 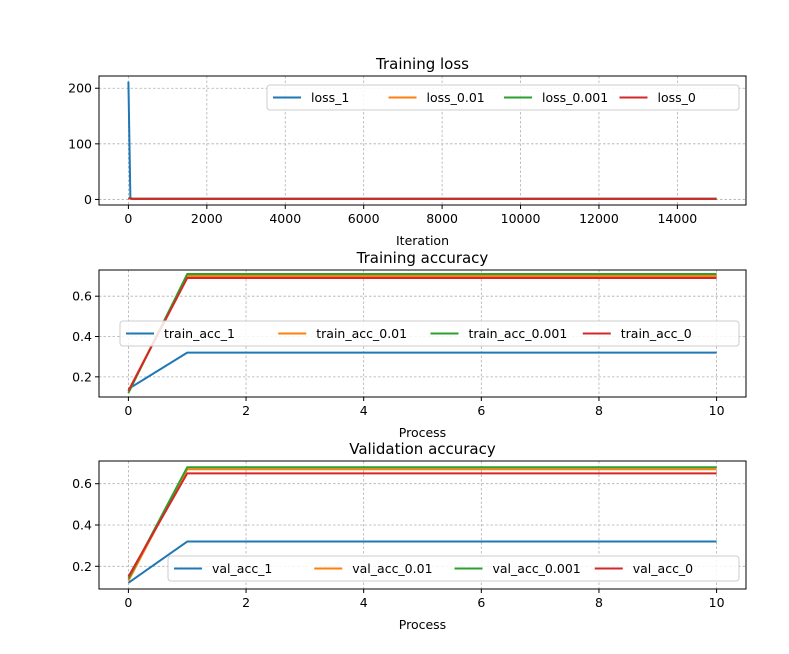 I want to click on x-tick-label: 8000, so click(x=442, y=218).